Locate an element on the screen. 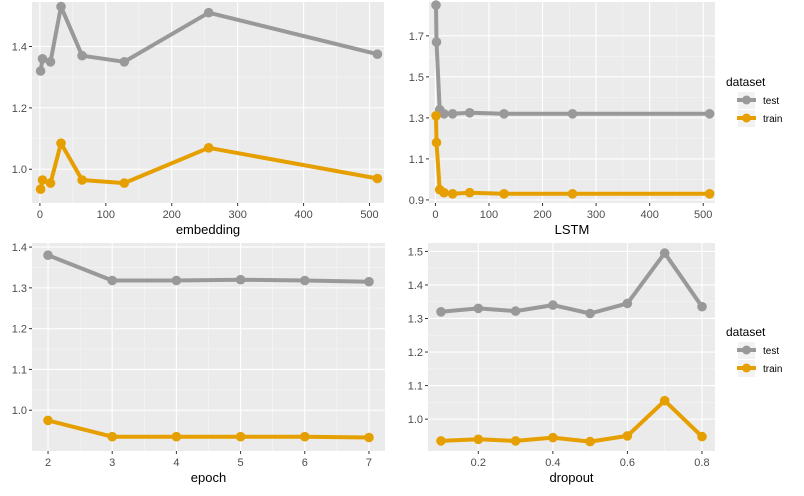  x-tick-label: 300 is located at coordinates (596, 215).